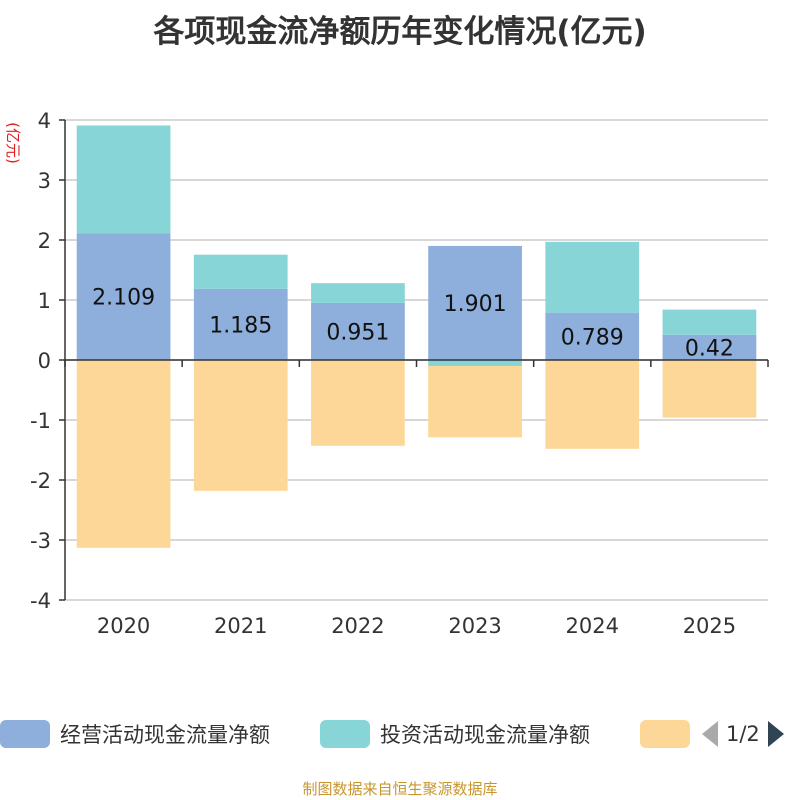  Describe the element at coordinates (44, 301) in the screenshot. I see `y-tick-label: 1` at that location.